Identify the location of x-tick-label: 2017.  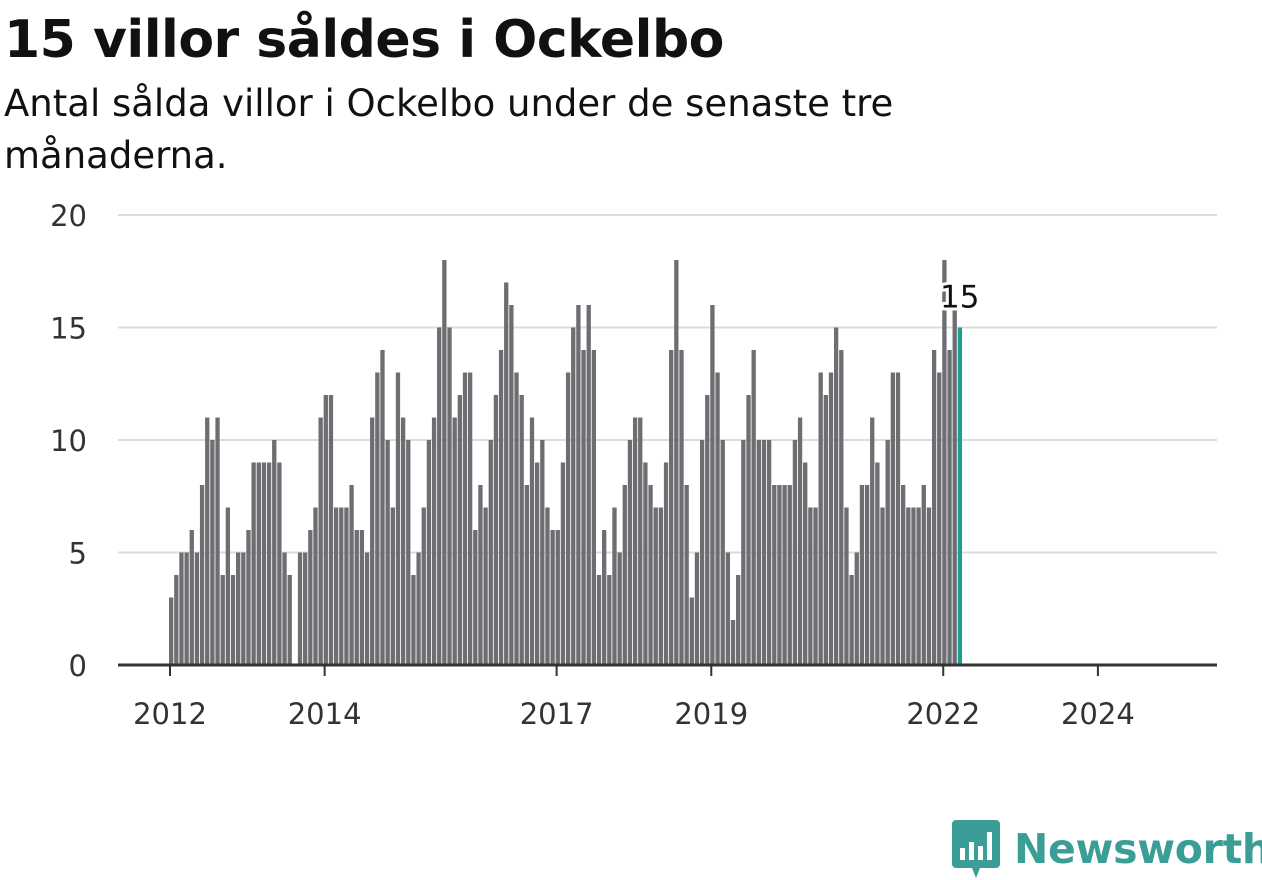
(557, 714).